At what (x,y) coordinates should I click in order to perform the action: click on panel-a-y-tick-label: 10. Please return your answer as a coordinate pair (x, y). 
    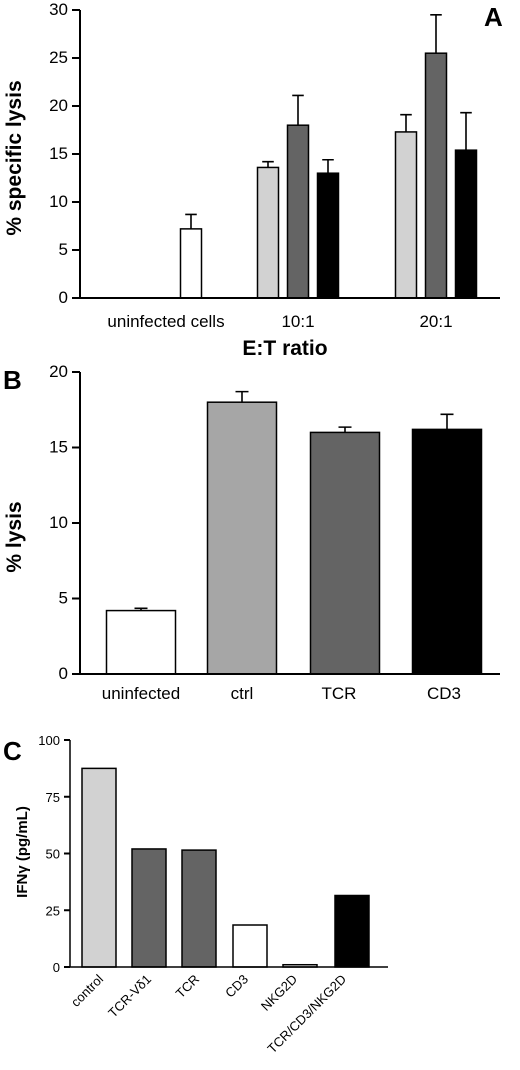
    Looking at the image, I should click on (58, 201).